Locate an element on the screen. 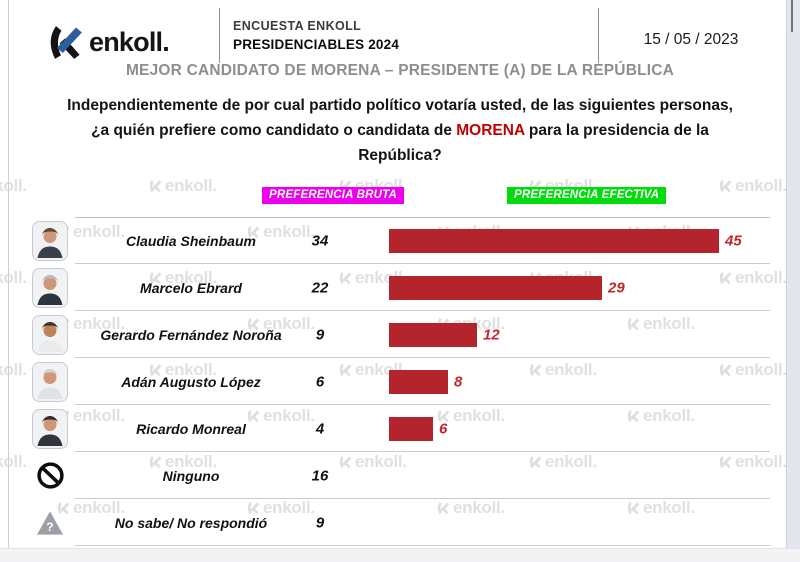 The width and height of the screenshot is (800, 562). candidate-name: Ricardo Monreal is located at coordinates (191, 428).